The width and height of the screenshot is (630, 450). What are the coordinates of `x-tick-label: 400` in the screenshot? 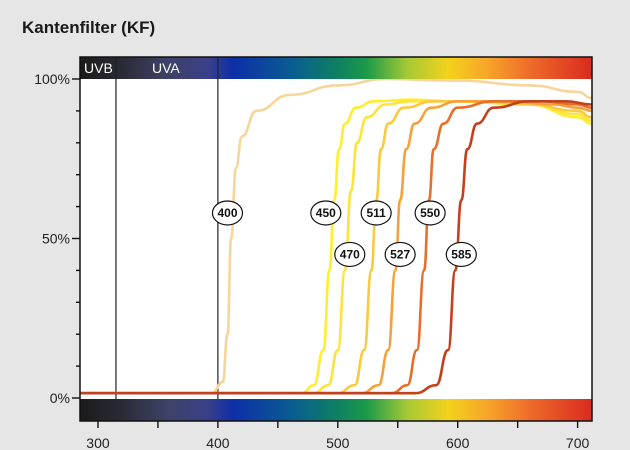 It's located at (218, 442).